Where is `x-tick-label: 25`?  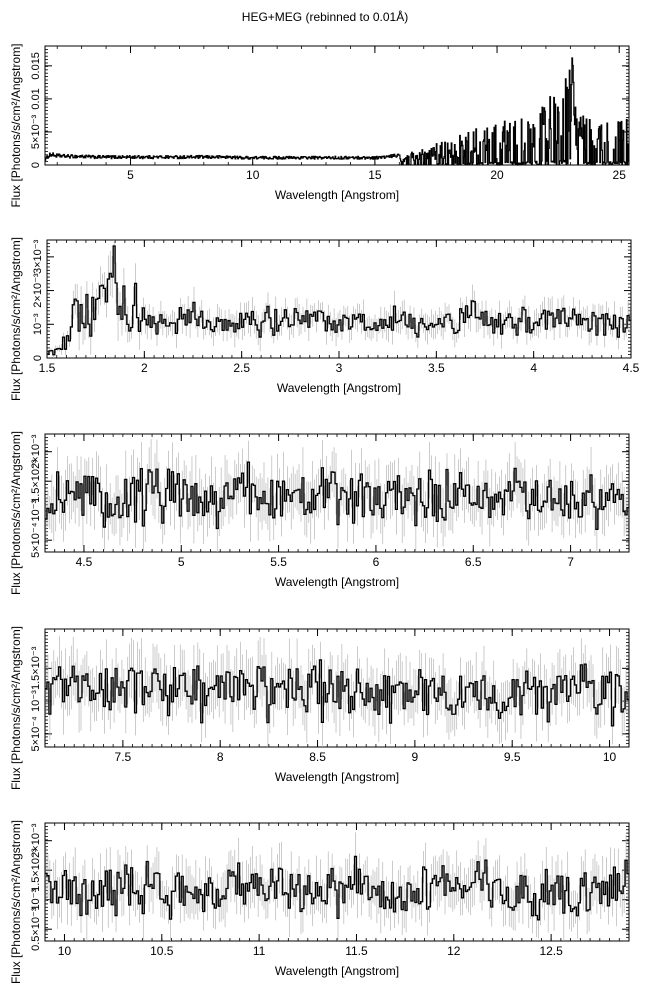
x-tick-label: 25 is located at coordinates (620, 175).